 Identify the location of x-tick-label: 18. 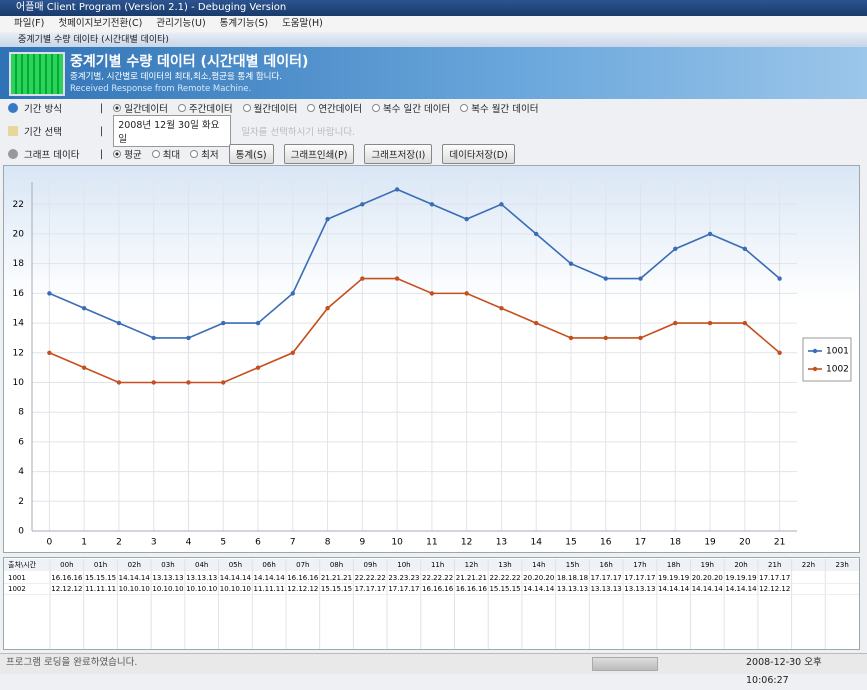
(676, 543).